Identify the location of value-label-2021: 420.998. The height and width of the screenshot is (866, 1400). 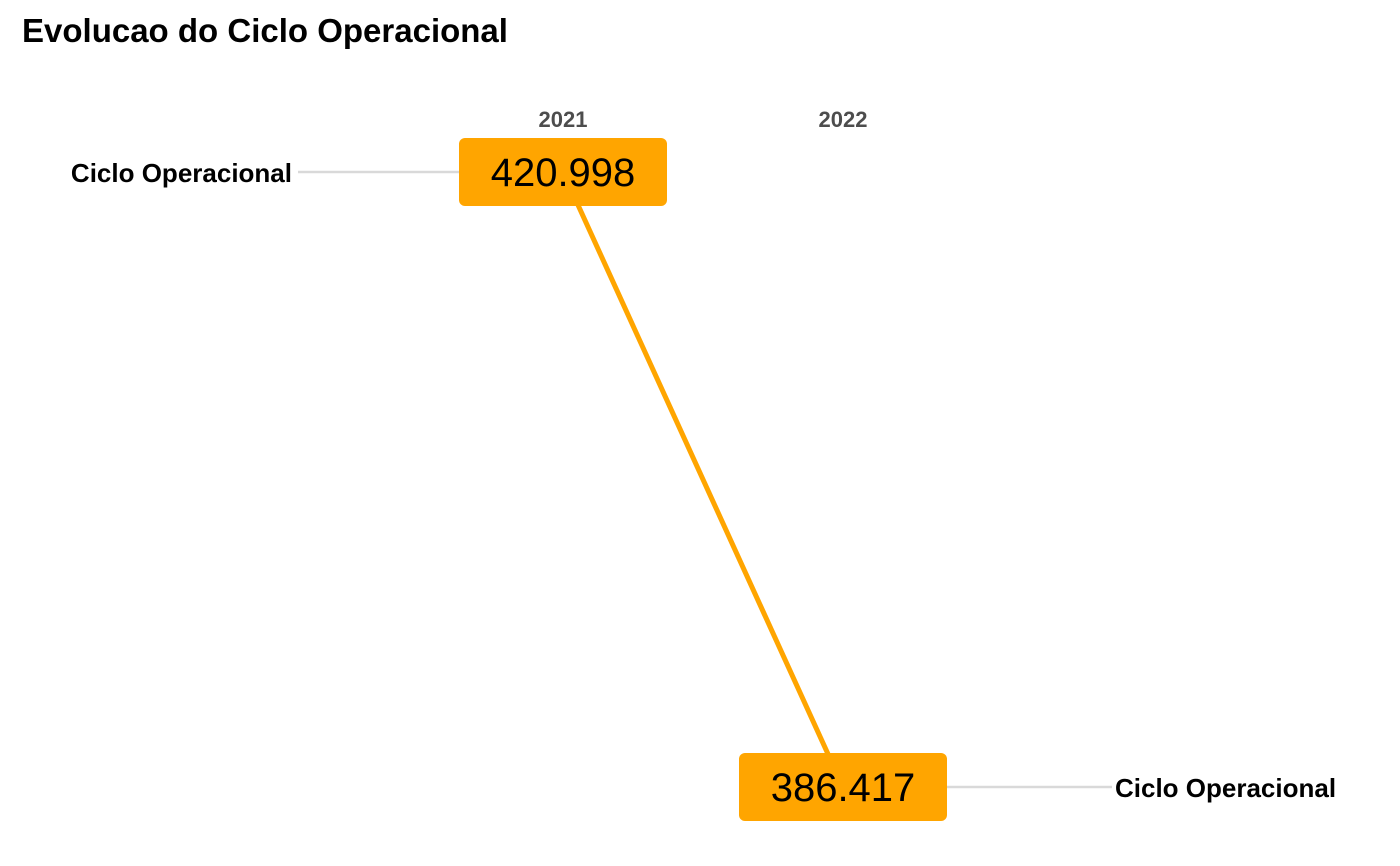
(563, 173).